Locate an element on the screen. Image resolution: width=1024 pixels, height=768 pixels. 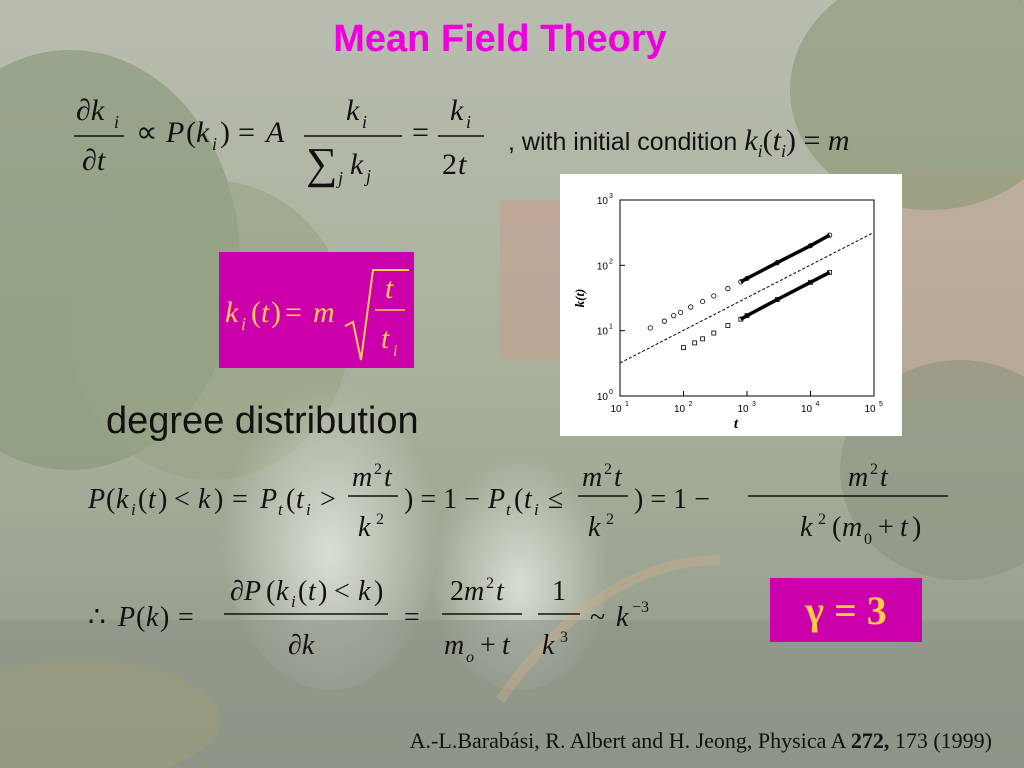
svg-text: A is located at coordinates (274, 132).